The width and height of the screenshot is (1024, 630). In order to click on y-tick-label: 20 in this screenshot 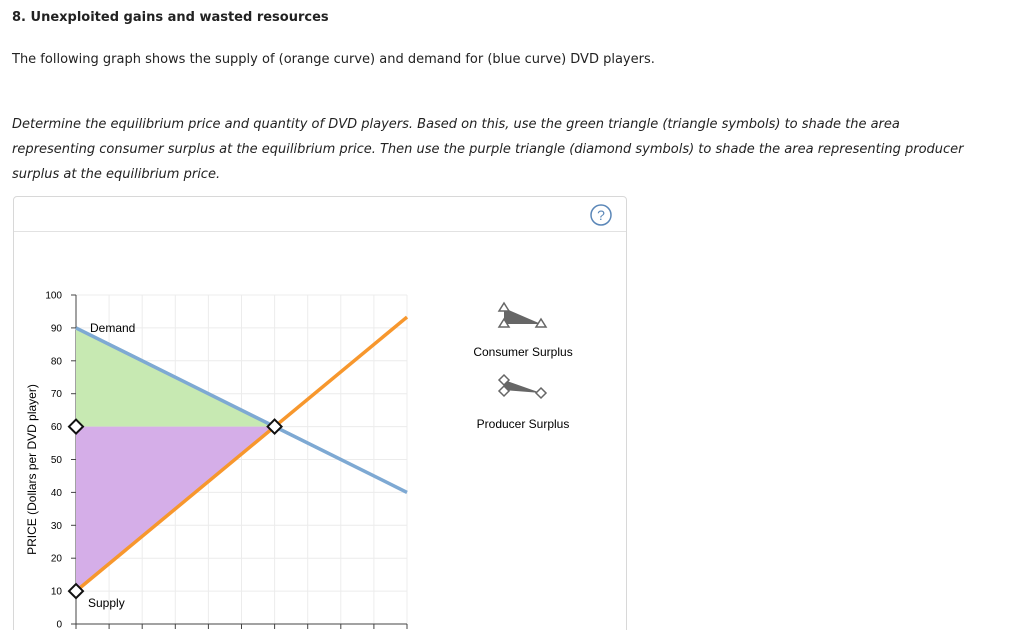, I will do `click(57, 559)`.